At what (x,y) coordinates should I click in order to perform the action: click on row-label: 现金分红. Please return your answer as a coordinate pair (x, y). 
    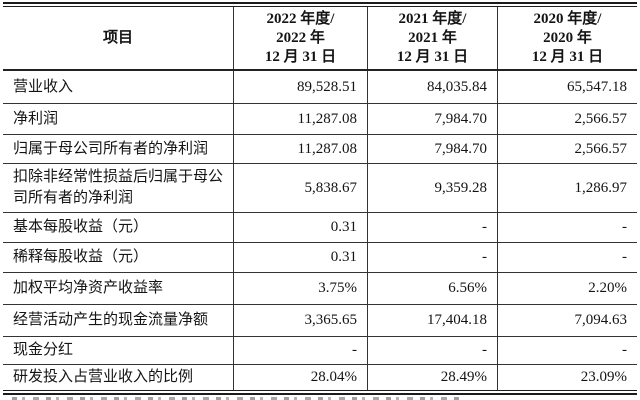
    Looking at the image, I should click on (43, 350).